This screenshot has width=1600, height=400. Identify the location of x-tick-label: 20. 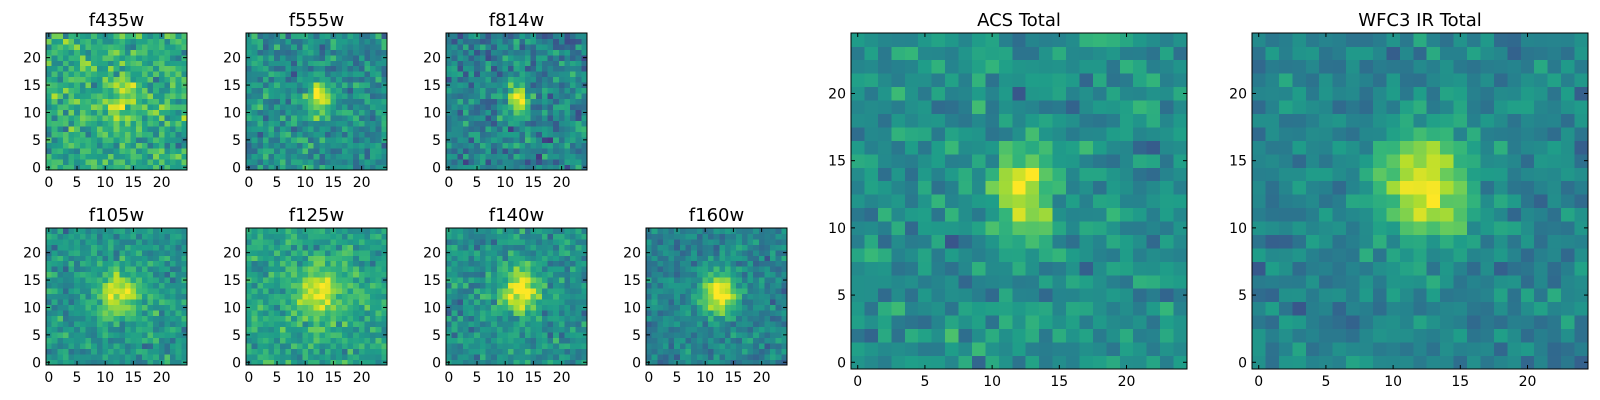
(362, 378).